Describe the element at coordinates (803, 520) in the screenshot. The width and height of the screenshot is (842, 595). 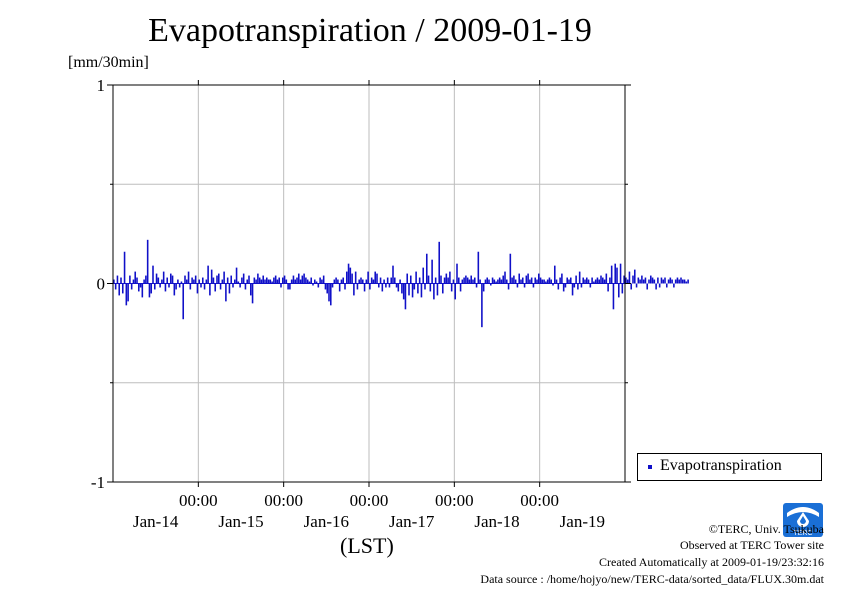
I see `terc-logo-icon: TERC` at that location.